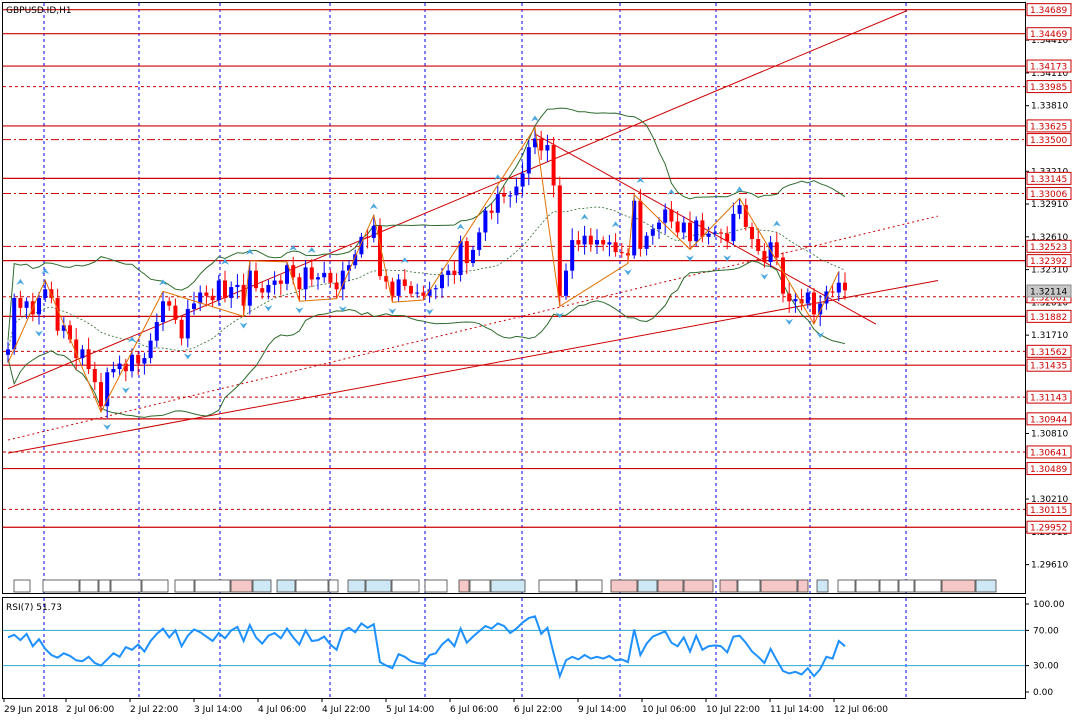  Describe the element at coordinates (1049, 500) in the screenshot. I see `price-axis-label: 1.30210` at that location.